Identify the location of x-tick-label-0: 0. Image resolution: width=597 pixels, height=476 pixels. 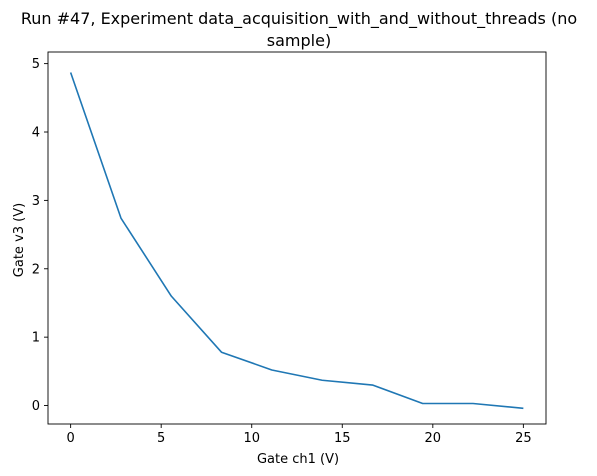
(70, 438).